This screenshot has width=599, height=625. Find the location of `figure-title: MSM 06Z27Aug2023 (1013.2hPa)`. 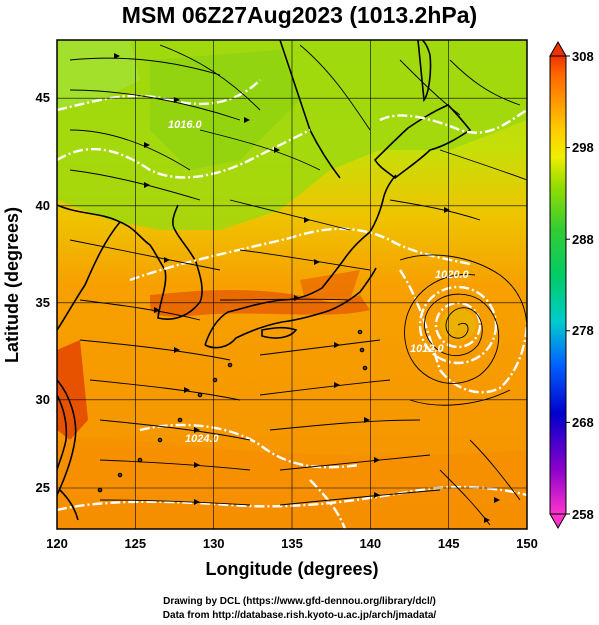

figure-title: MSM 06Z27Aug2023 (1013.2hPa) is located at coordinates (299, 15).